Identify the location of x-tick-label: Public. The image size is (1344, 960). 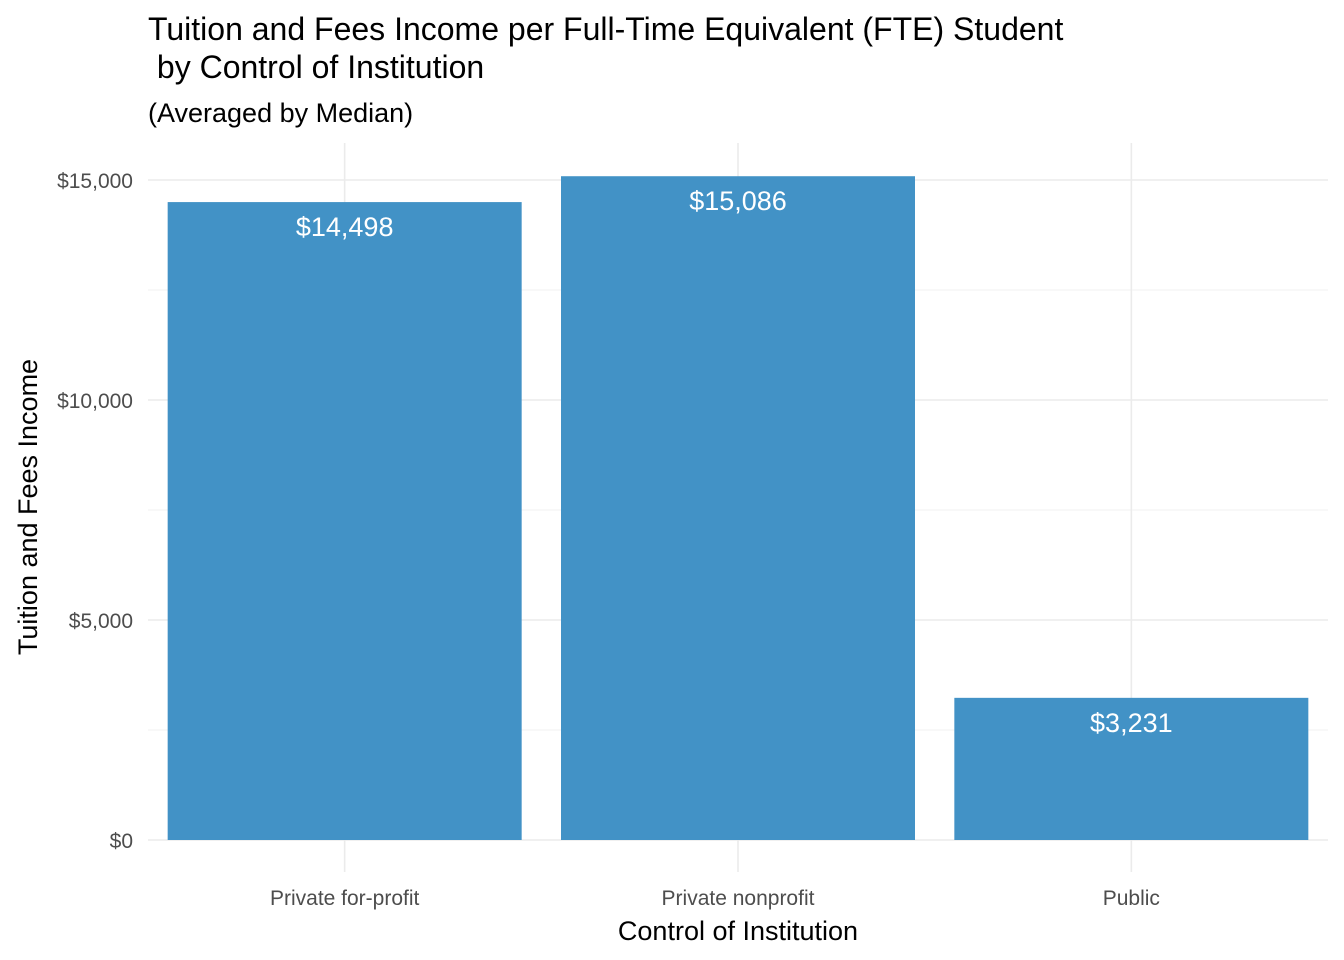
(1131, 898).